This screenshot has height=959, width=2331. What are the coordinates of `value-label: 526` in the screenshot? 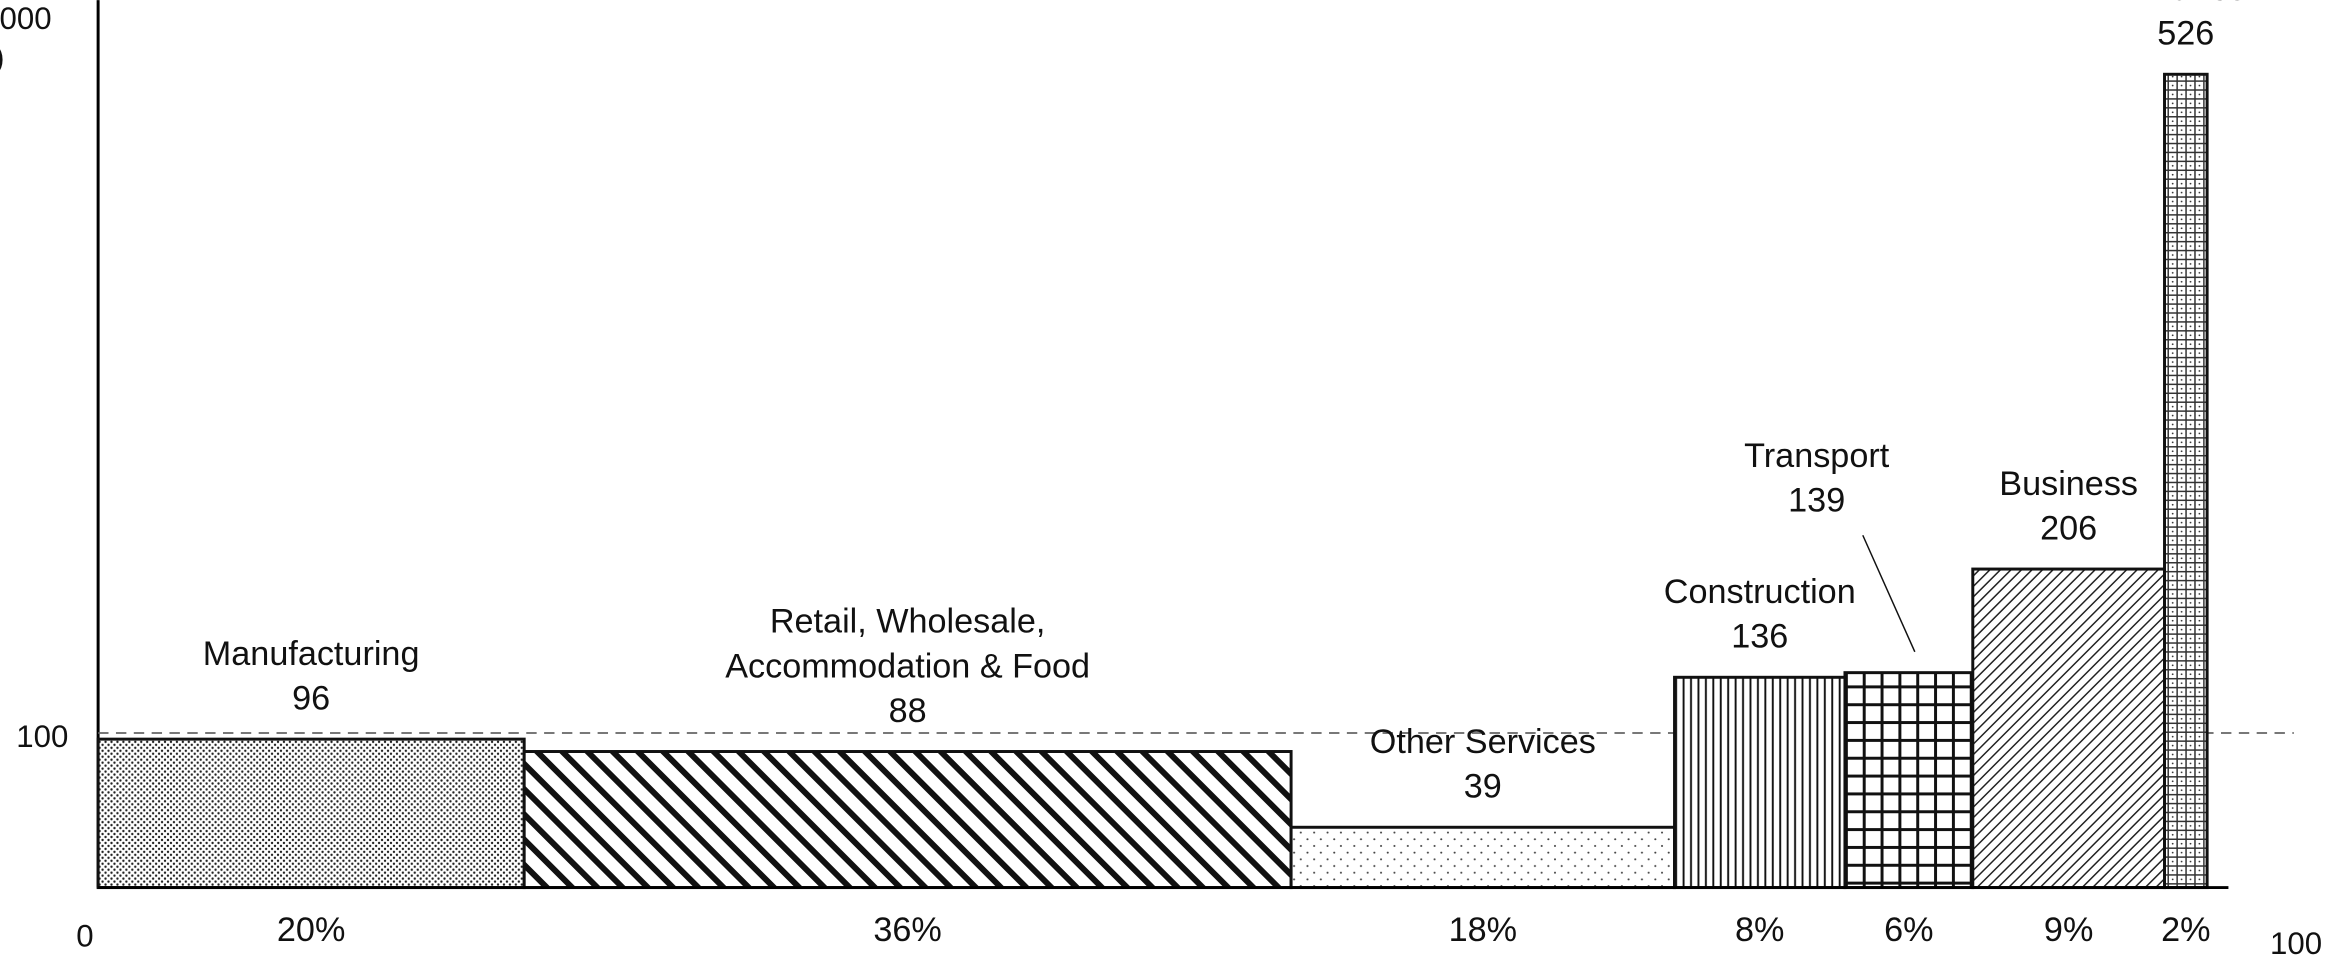 It's located at (2185, 34).